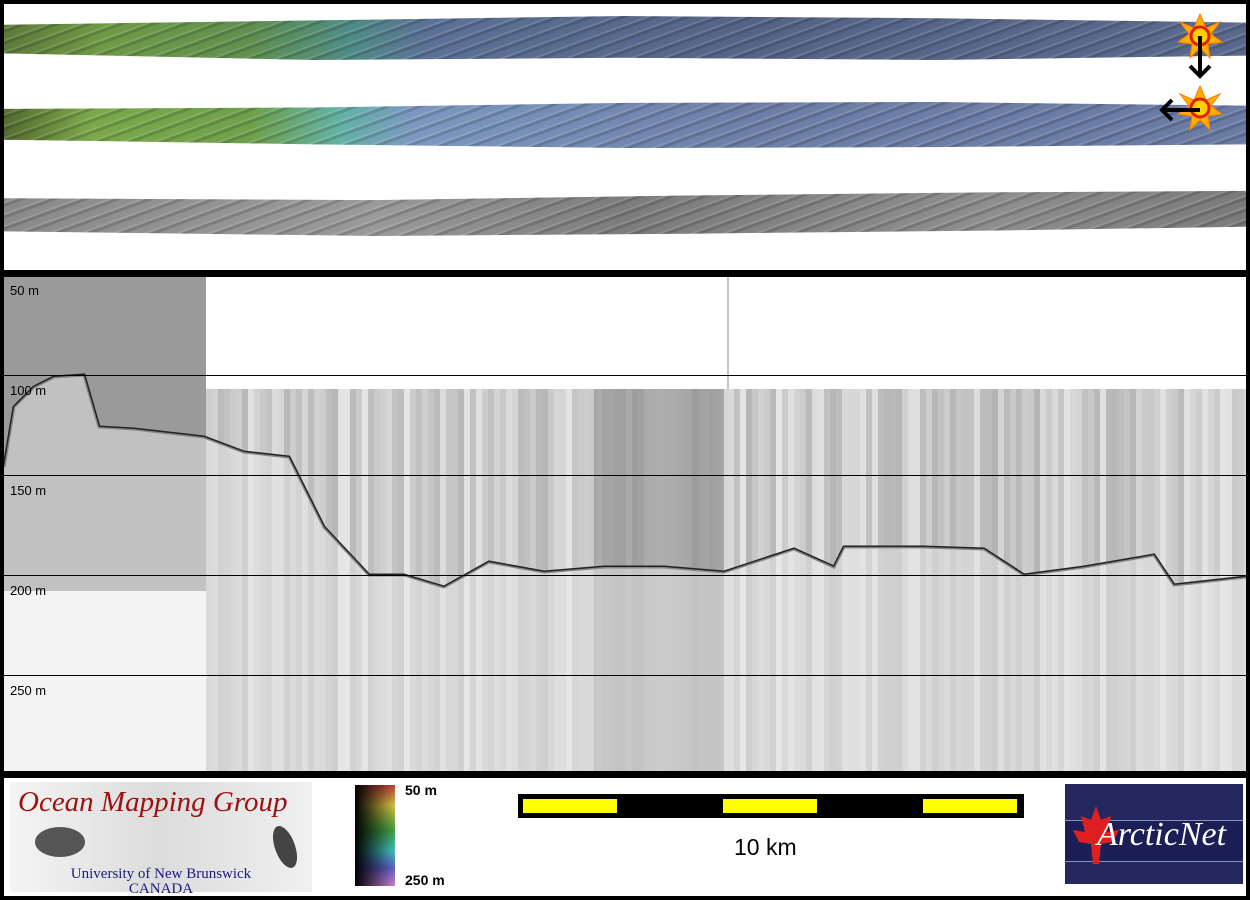  I want to click on arrow-down-icon, so click(1200, 57).